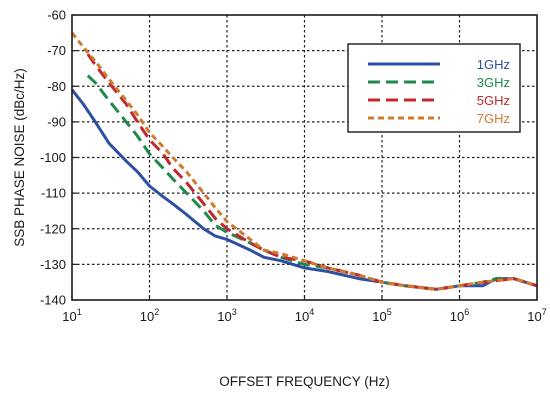 This screenshot has height=393, width=550. What do you see at coordinates (56, 86) in the screenshot?
I see `y-tick-label: -80` at bounding box center [56, 86].